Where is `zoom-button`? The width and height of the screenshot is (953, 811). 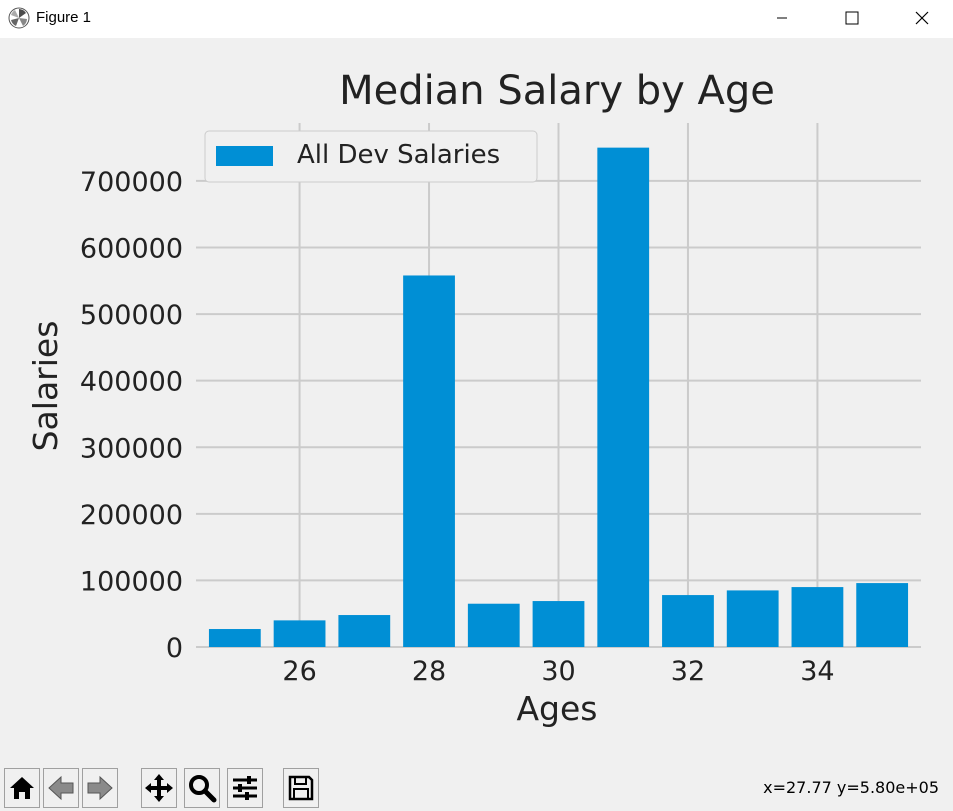 zoom-button is located at coordinates (202, 788).